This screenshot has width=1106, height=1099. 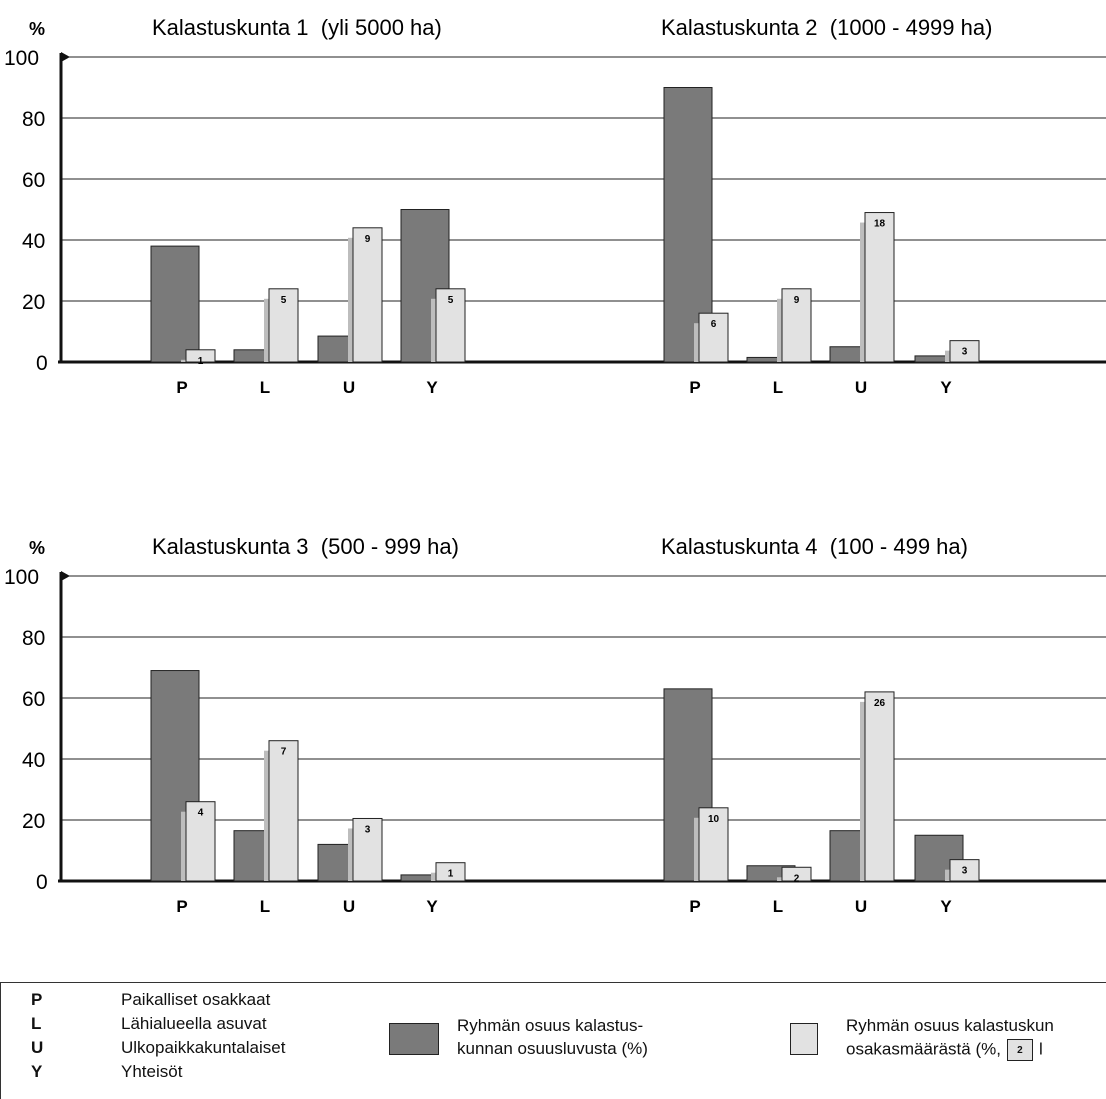 What do you see at coordinates (1040, 1049) in the screenshot?
I see `legend-light-tail: l` at bounding box center [1040, 1049].